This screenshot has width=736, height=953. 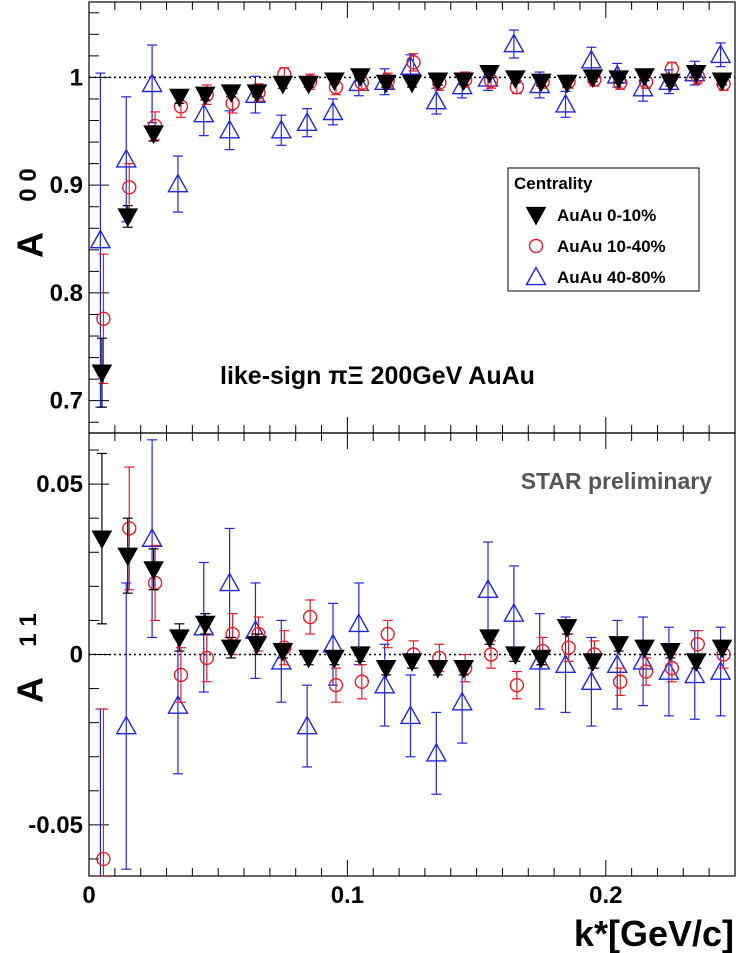 What do you see at coordinates (76, 655) in the screenshot?
I see `bottom-y-tick-label: 0` at bounding box center [76, 655].